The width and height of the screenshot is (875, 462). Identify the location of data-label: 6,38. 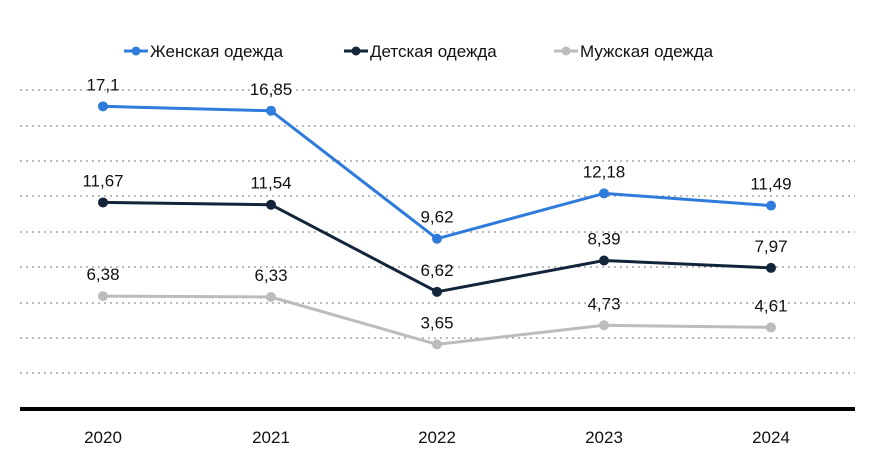
(102, 274).